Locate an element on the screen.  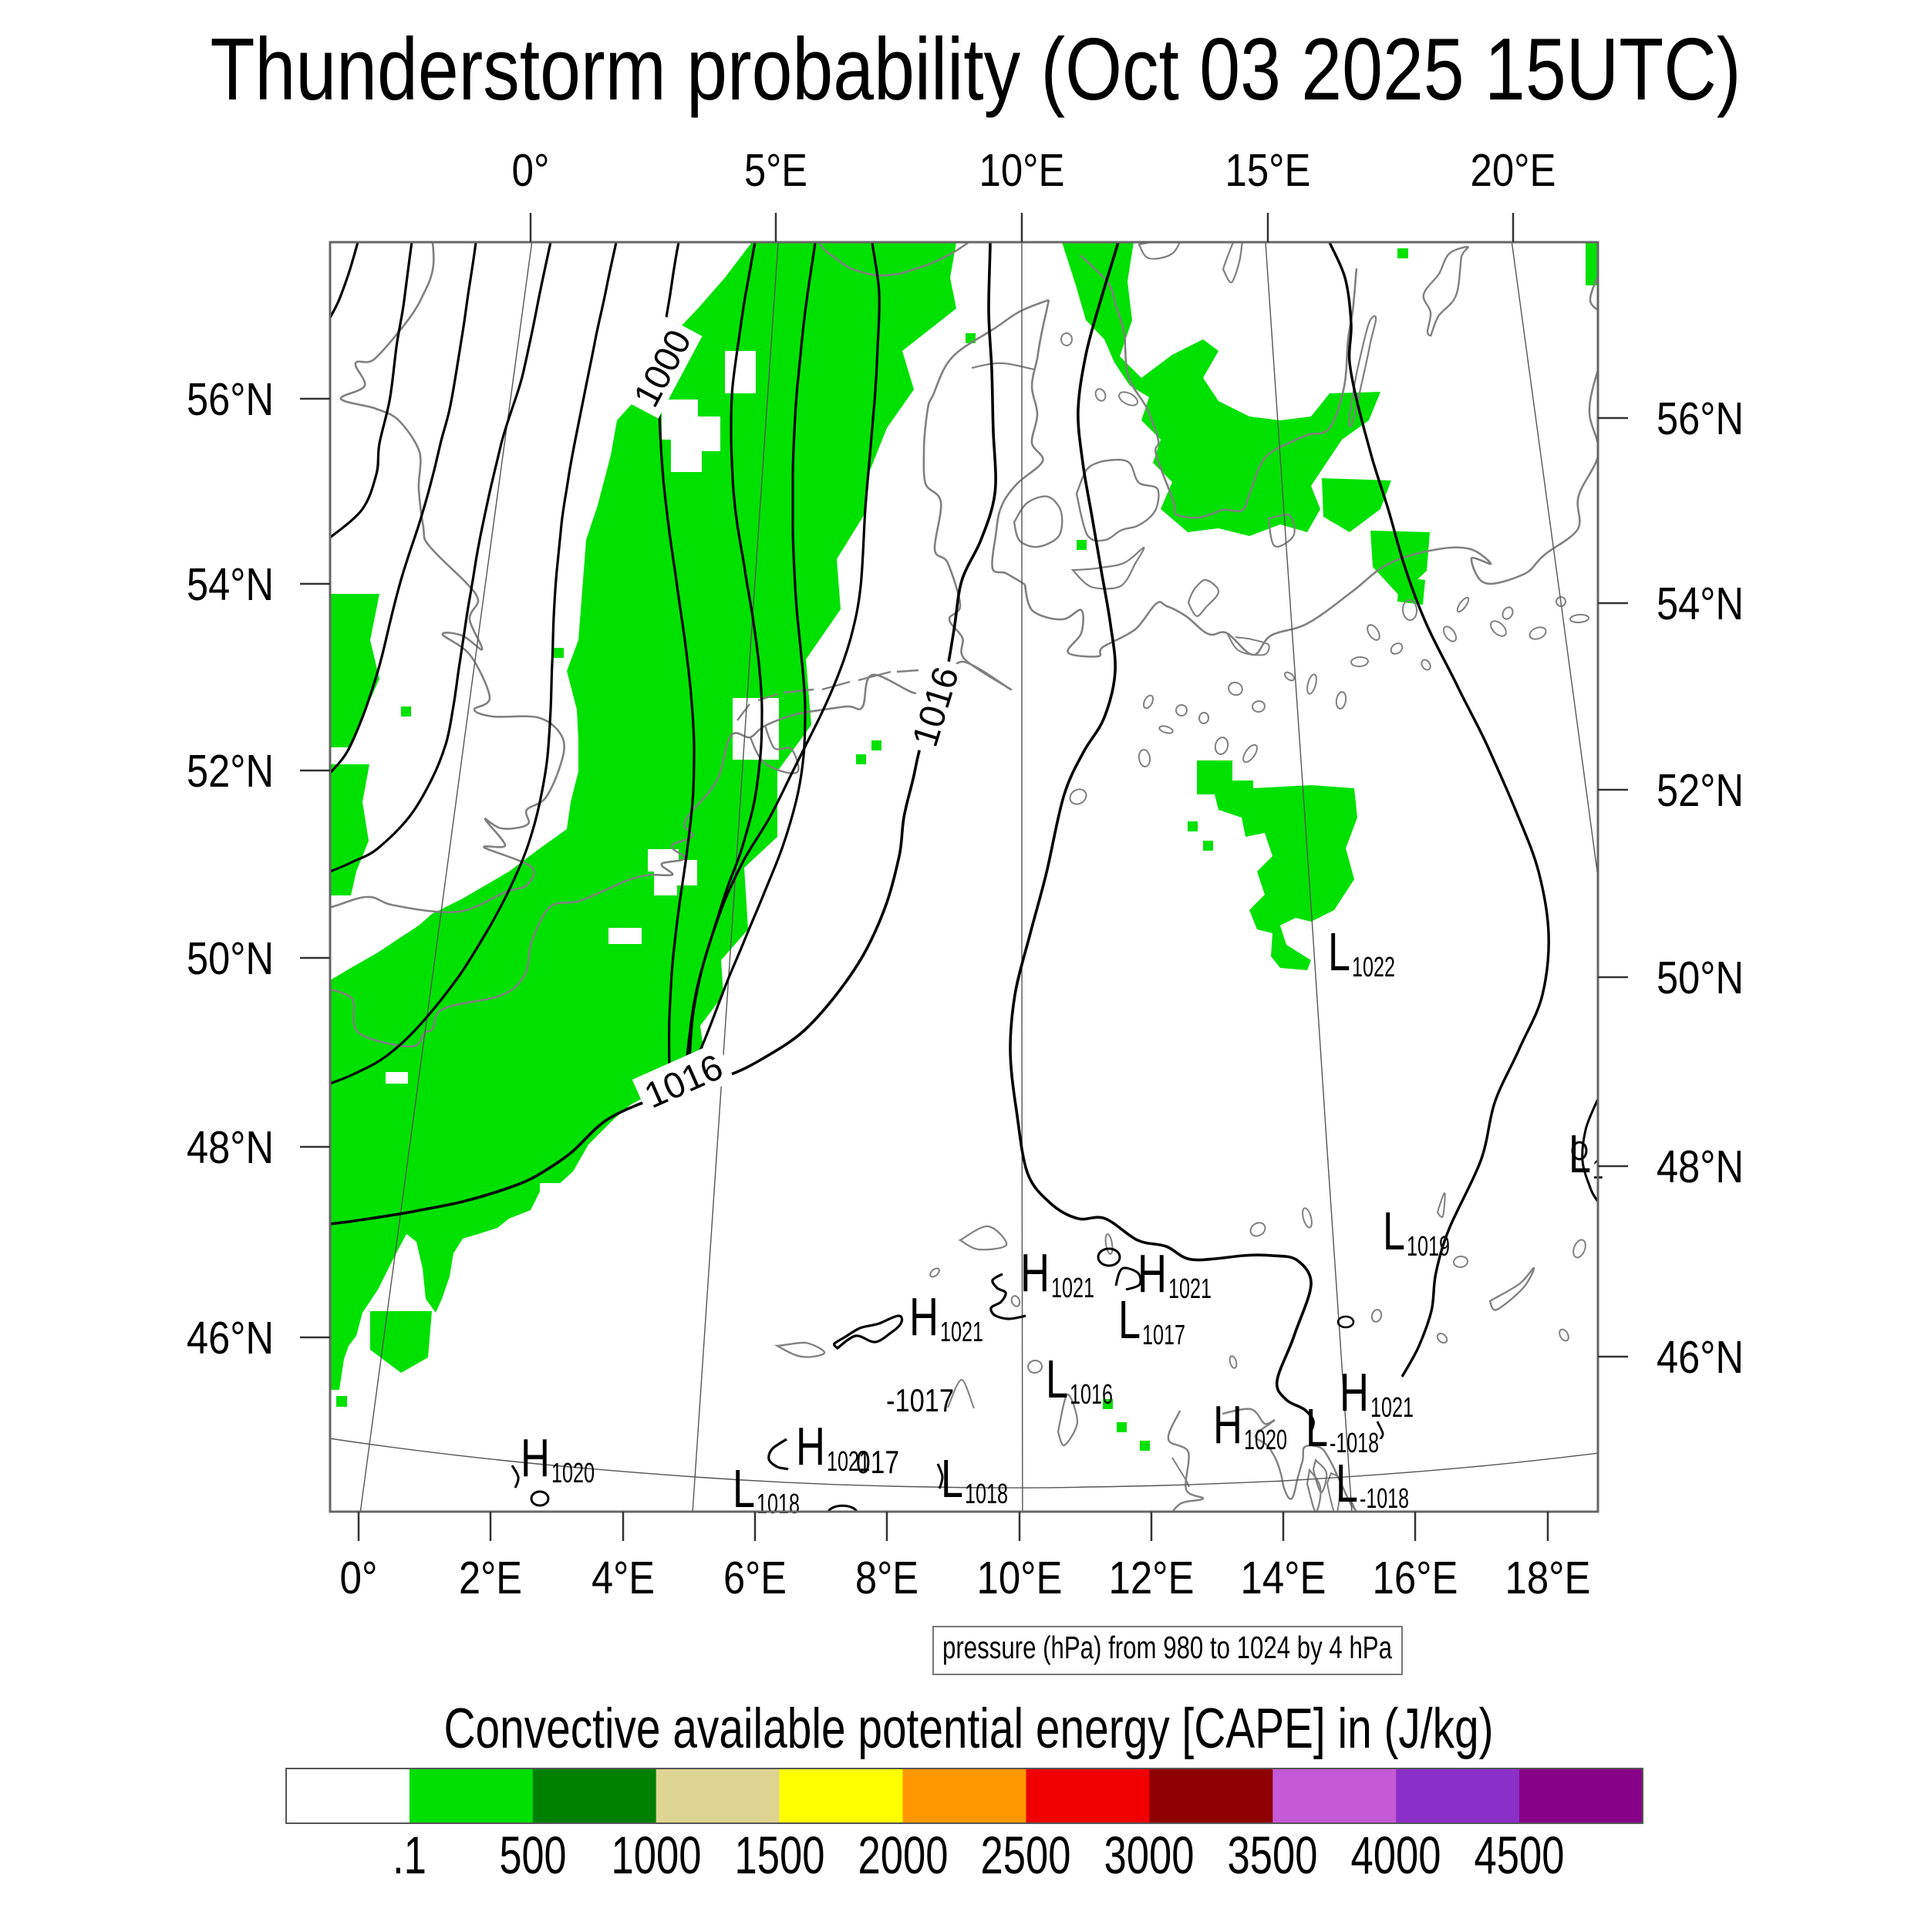
svg-text: 1019 is located at coordinates (1429, 1246).